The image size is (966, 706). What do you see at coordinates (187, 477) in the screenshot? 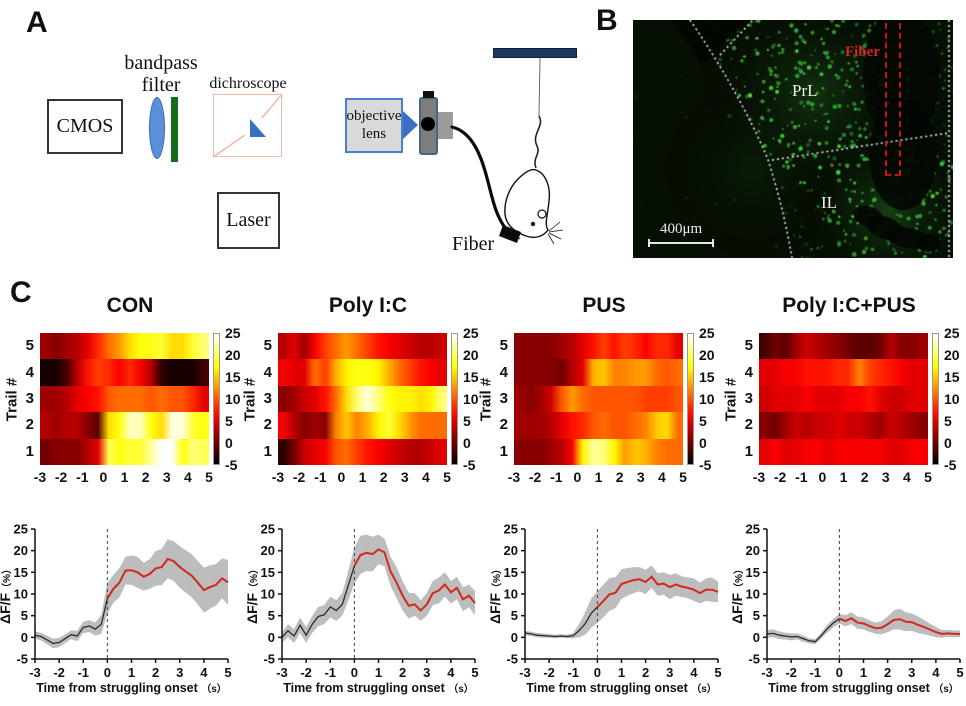
I see `heatmap-1-xtick: 4` at bounding box center [187, 477].